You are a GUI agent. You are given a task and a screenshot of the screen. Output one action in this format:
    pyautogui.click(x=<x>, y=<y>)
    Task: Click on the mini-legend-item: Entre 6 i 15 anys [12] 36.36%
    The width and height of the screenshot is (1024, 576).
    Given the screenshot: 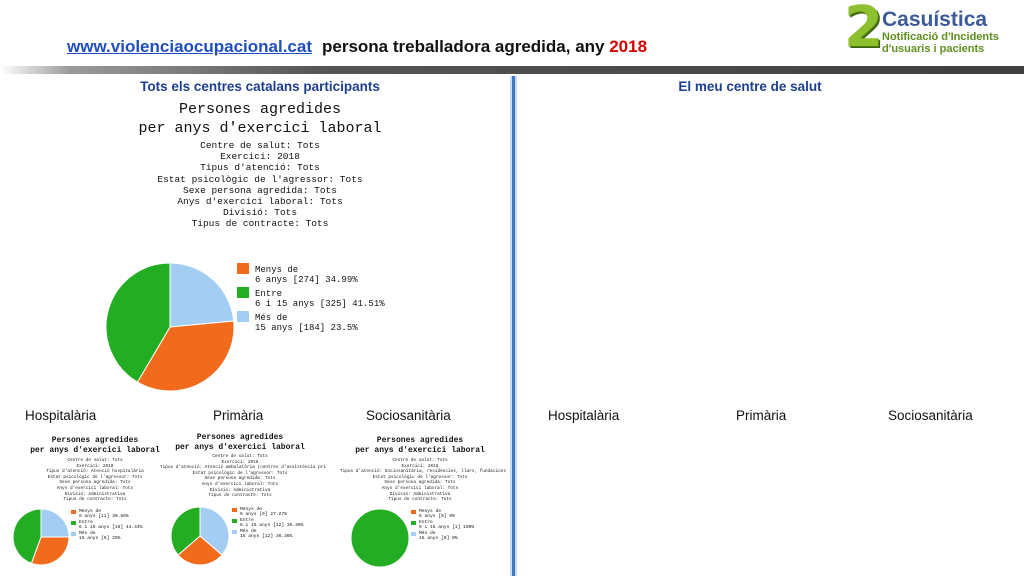 What is the action you would take?
    pyautogui.click(x=271, y=523)
    